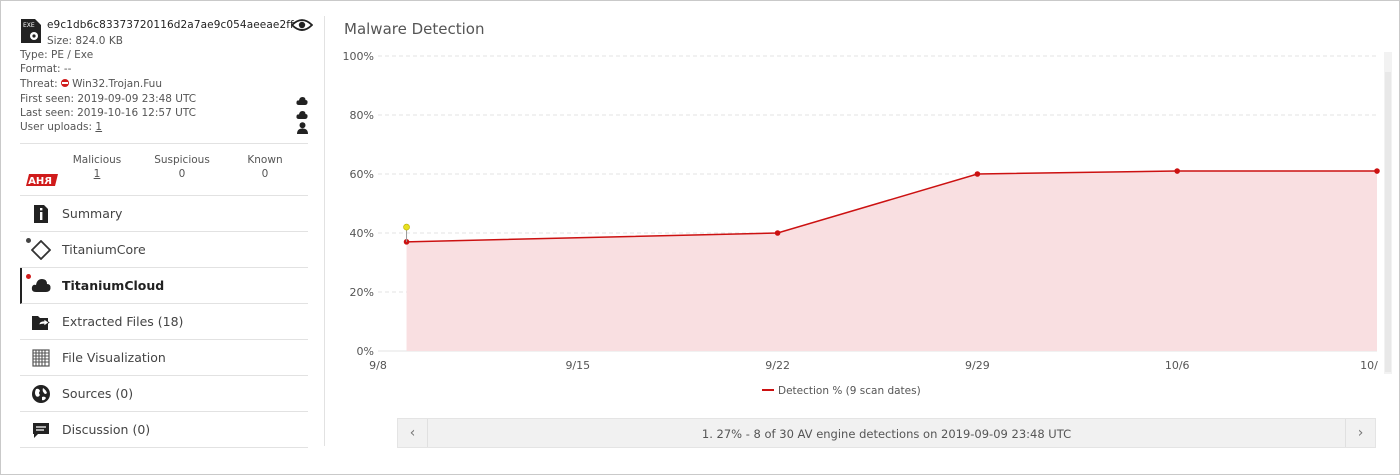 The image size is (1400, 475). What do you see at coordinates (413, 433) in the screenshot?
I see `prev-button: ‹` at bounding box center [413, 433].